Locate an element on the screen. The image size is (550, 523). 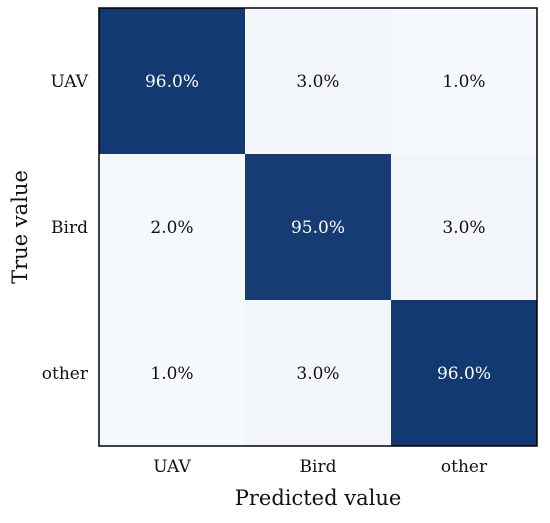
cell-value-label-1-2: 3.0% is located at coordinates (463, 228).